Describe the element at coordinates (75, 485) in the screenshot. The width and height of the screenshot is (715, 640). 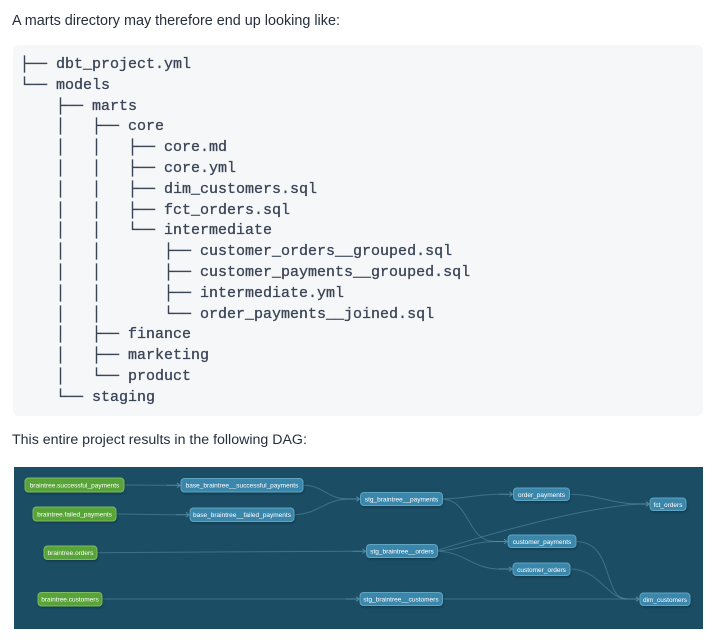
I see `svg-text: braintree.successful_payments` at that location.